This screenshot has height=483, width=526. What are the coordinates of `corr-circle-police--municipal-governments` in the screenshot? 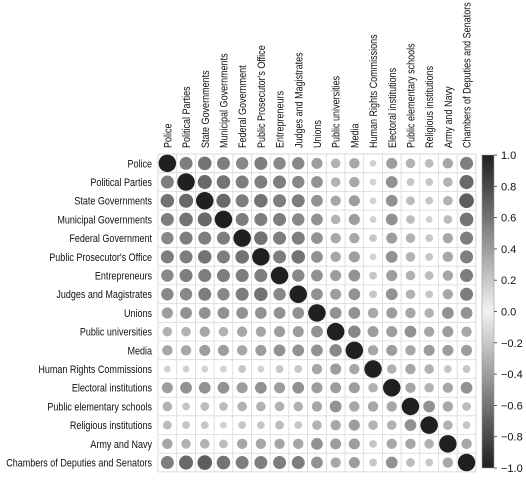 It's located at (223, 163).